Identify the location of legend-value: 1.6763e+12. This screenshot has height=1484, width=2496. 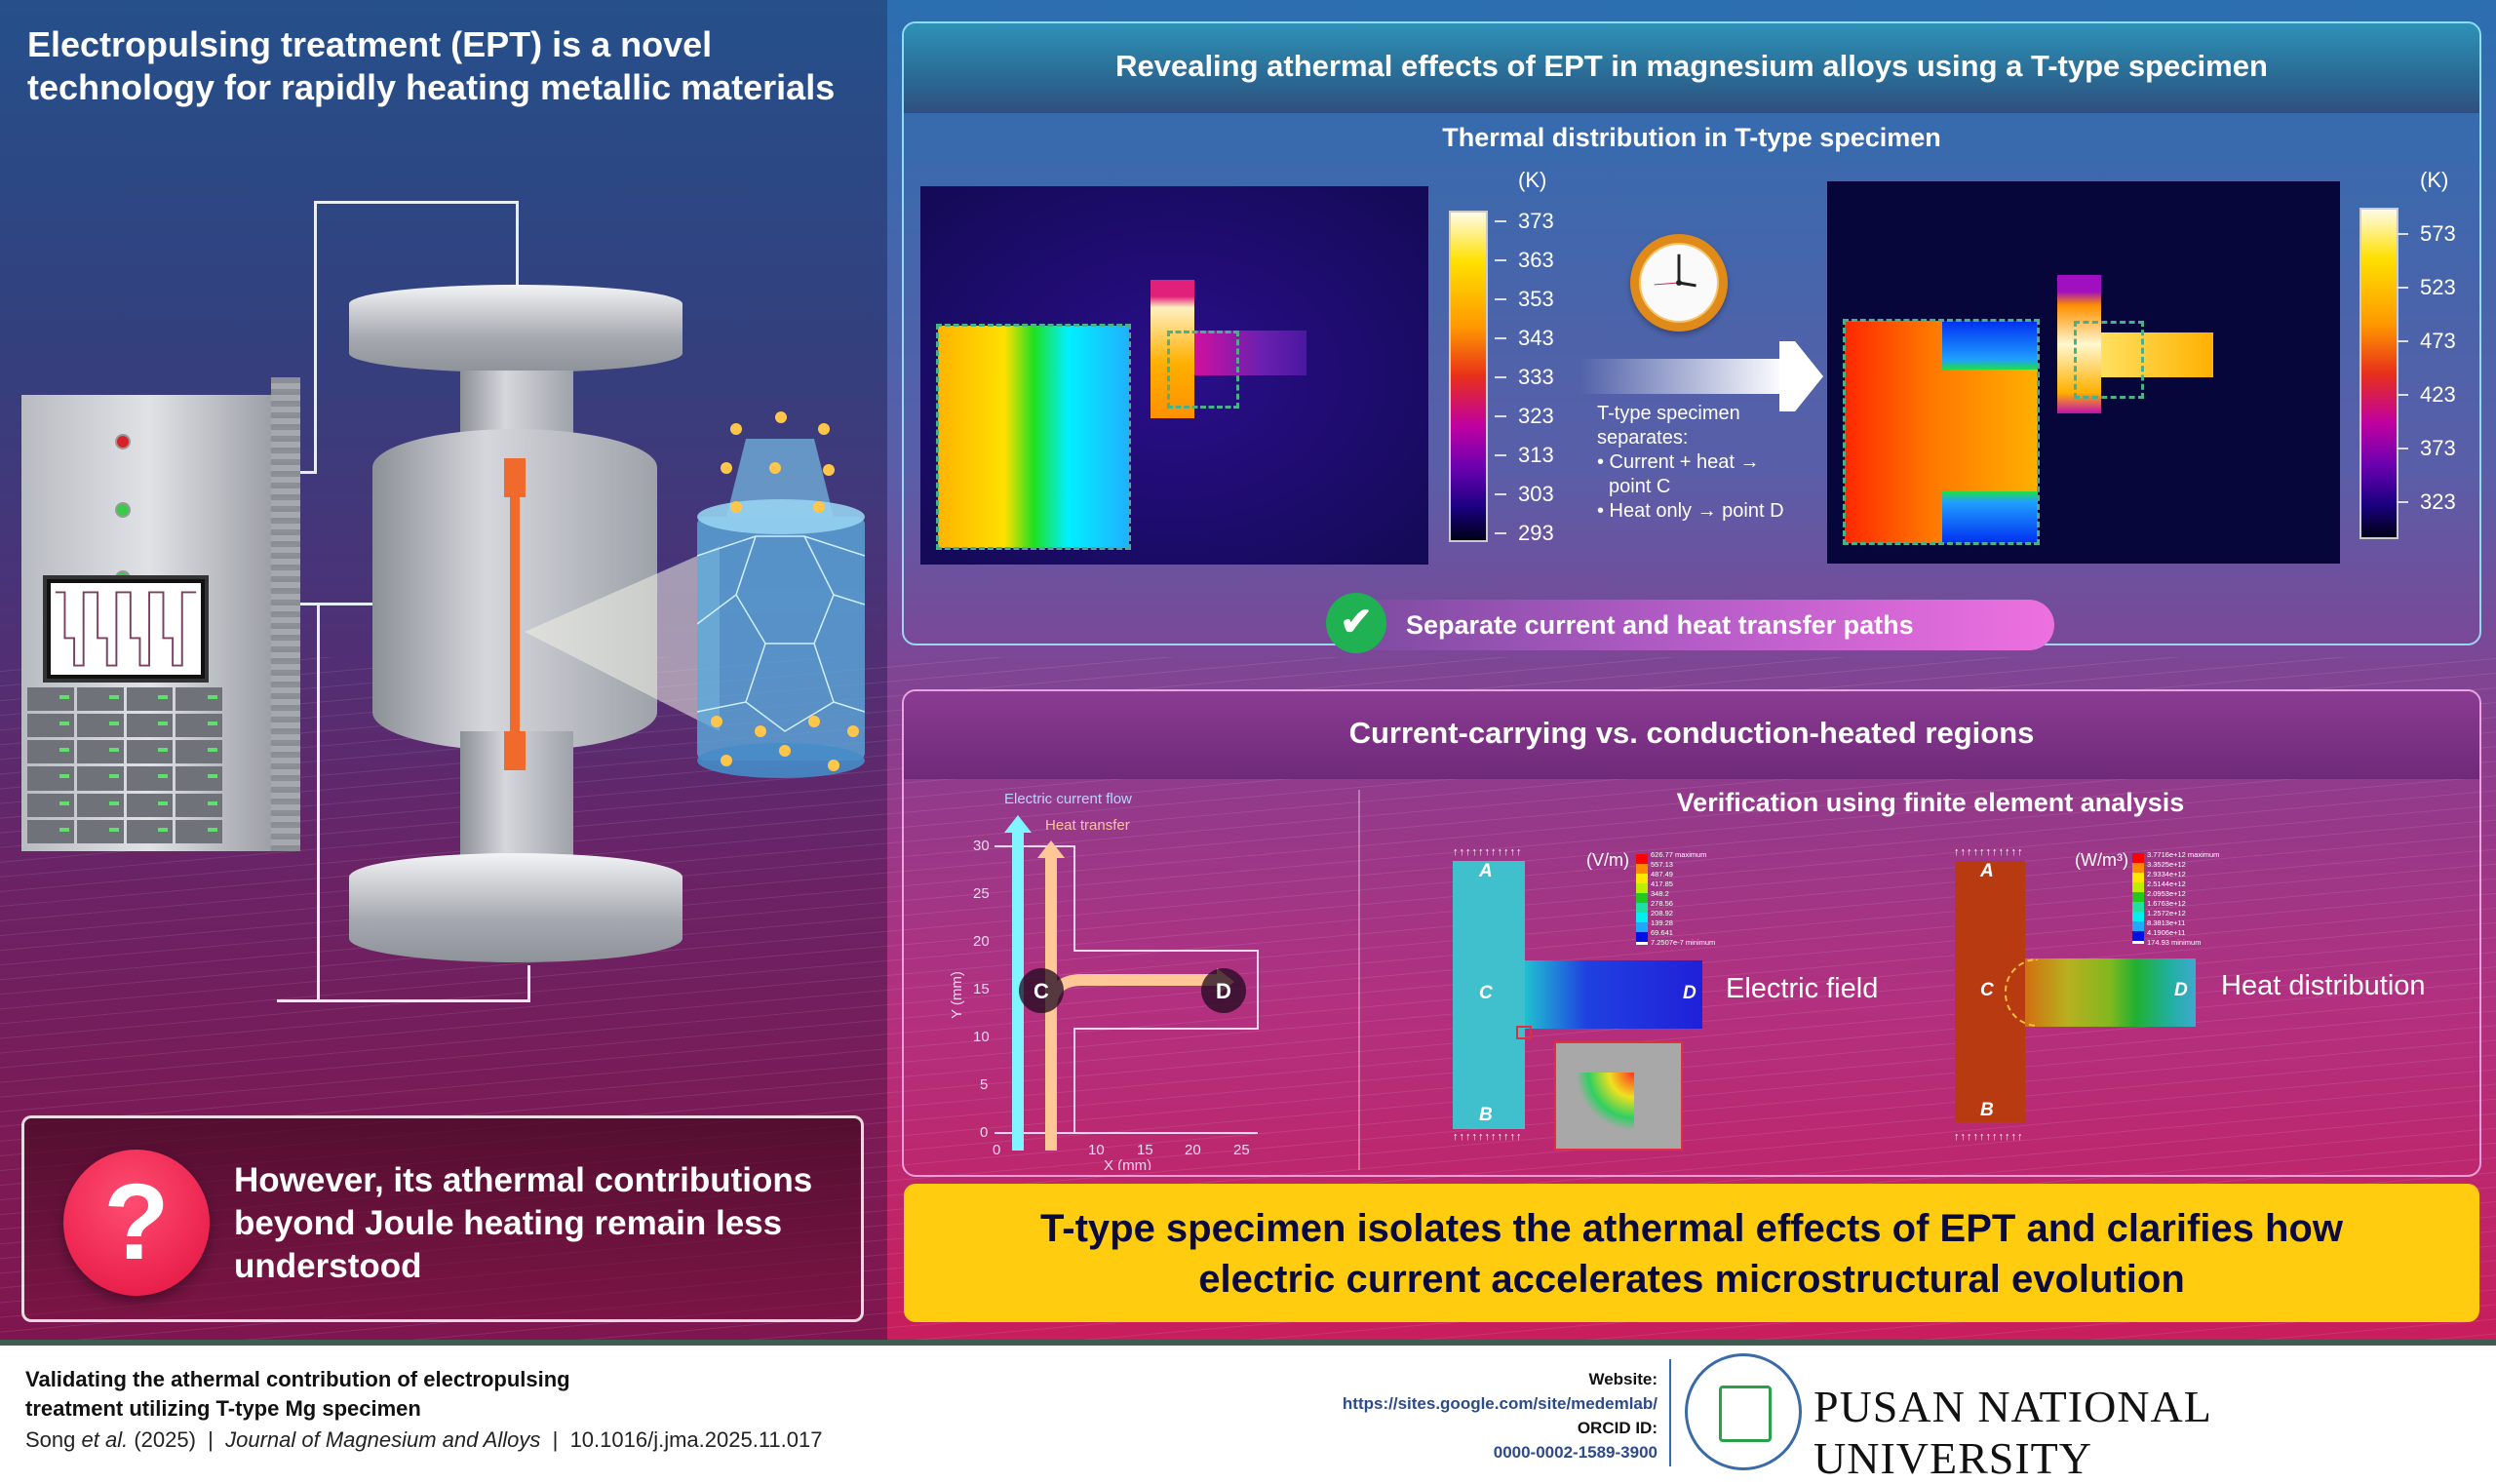
(2166, 903).